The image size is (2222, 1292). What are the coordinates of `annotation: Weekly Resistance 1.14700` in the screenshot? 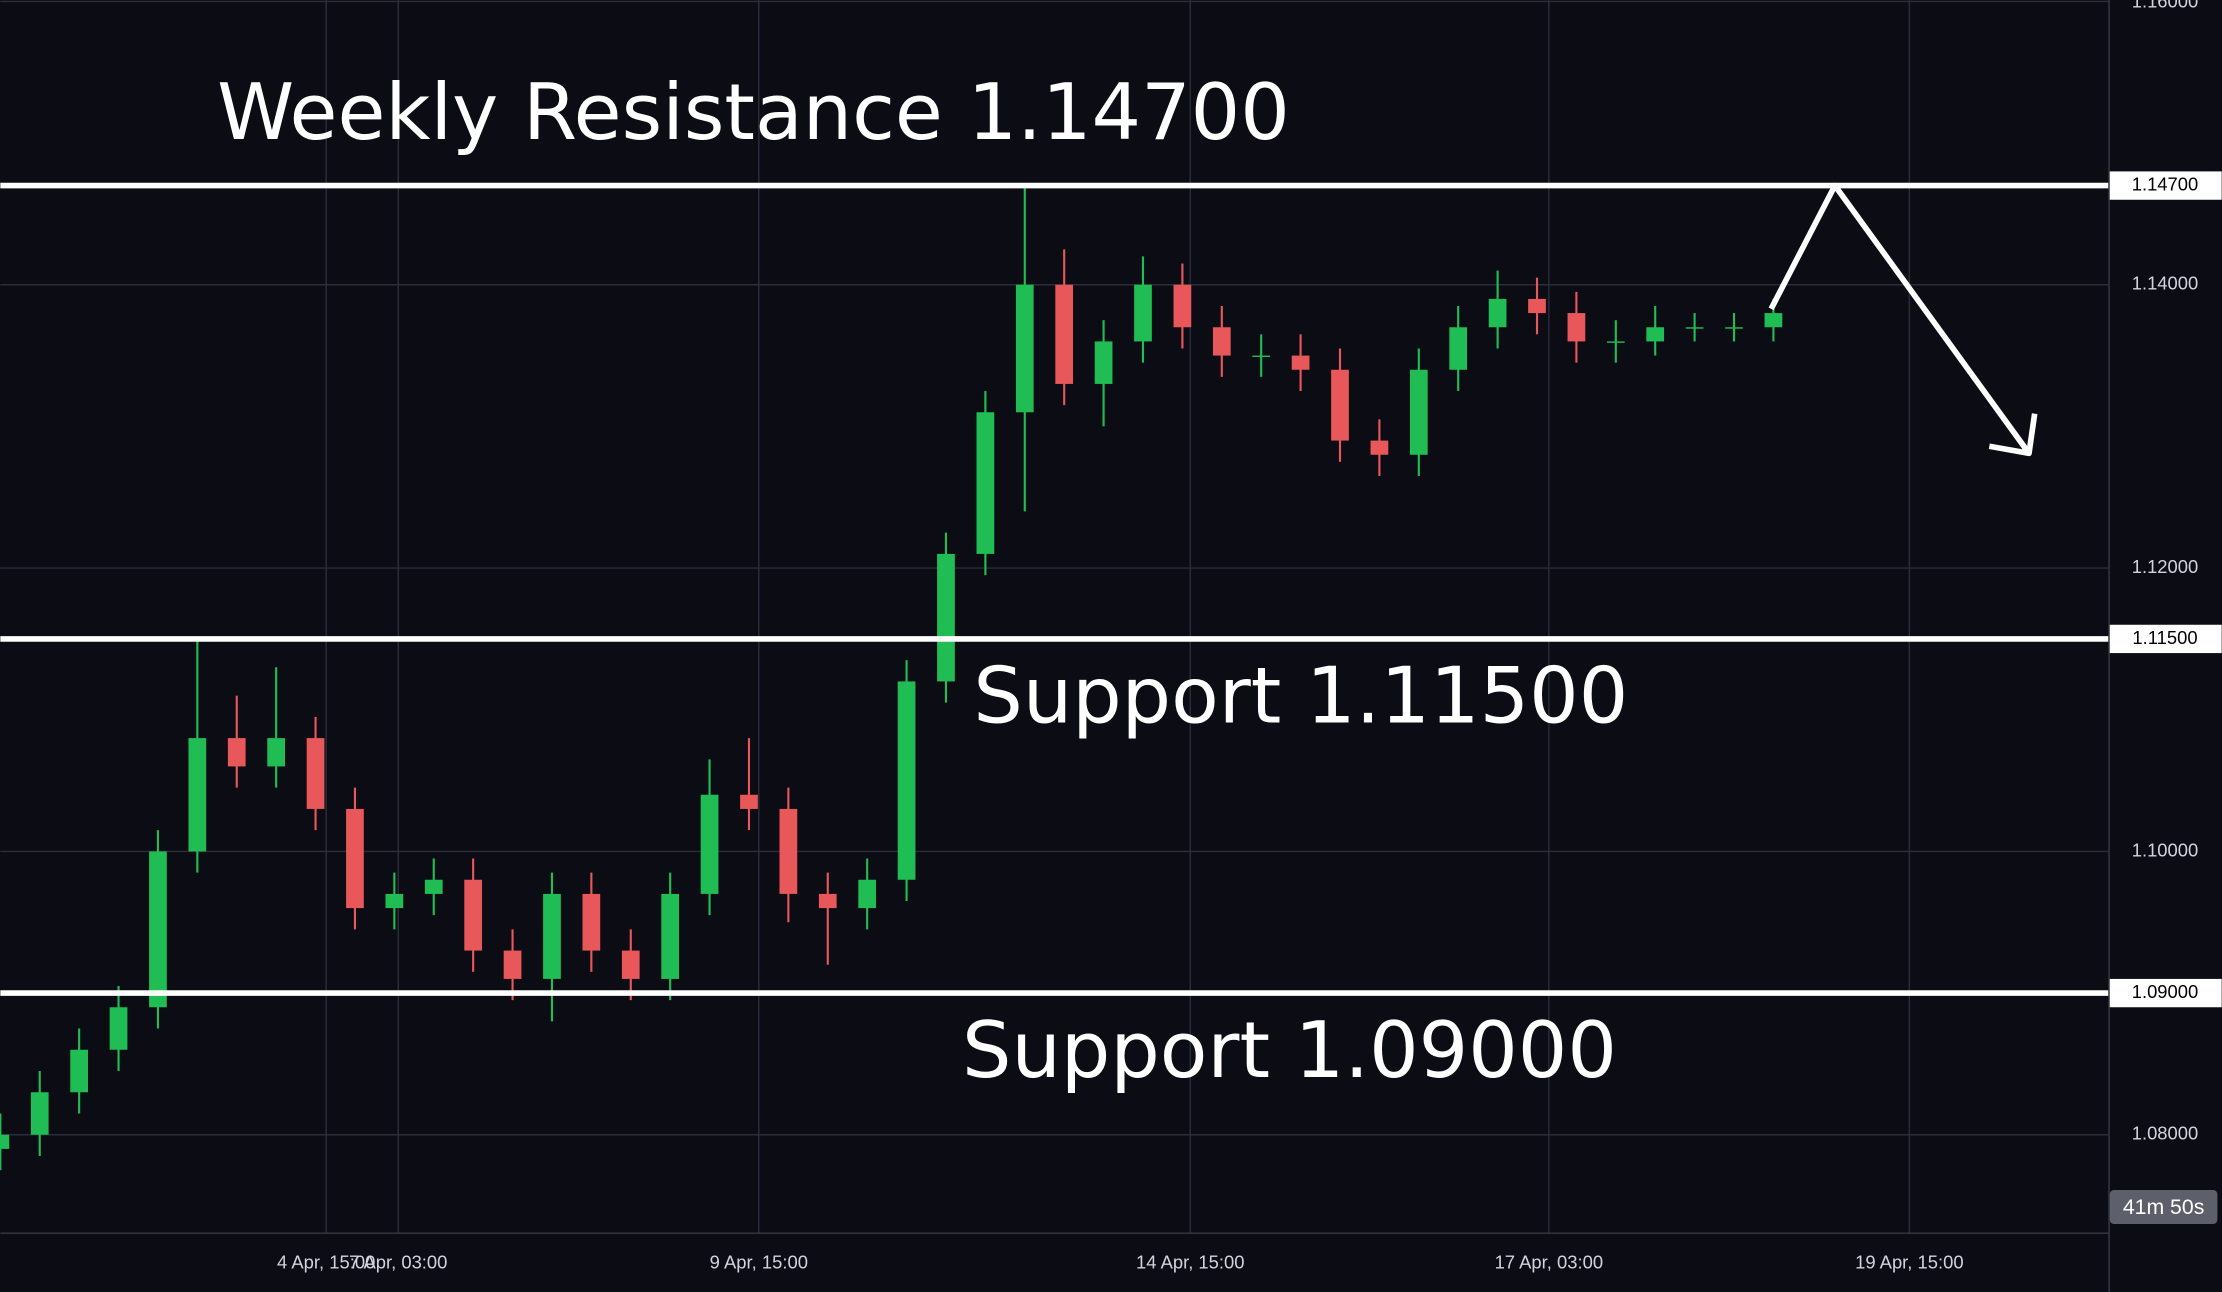 It's located at (753, 113).